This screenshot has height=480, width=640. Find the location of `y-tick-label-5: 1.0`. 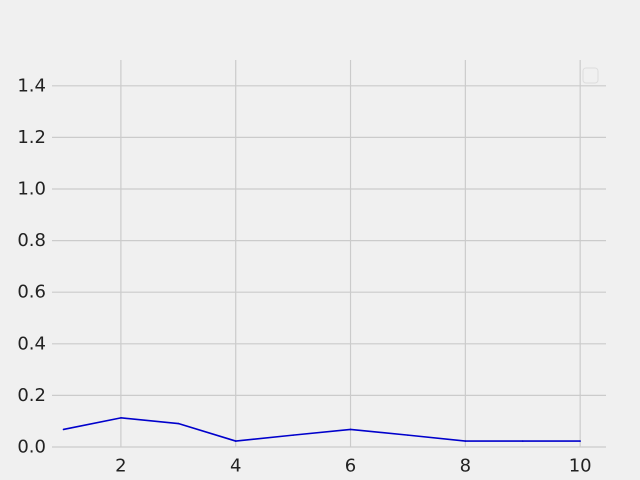

y-tick-label-5: 1.0 is located at coordinates (31, 189).